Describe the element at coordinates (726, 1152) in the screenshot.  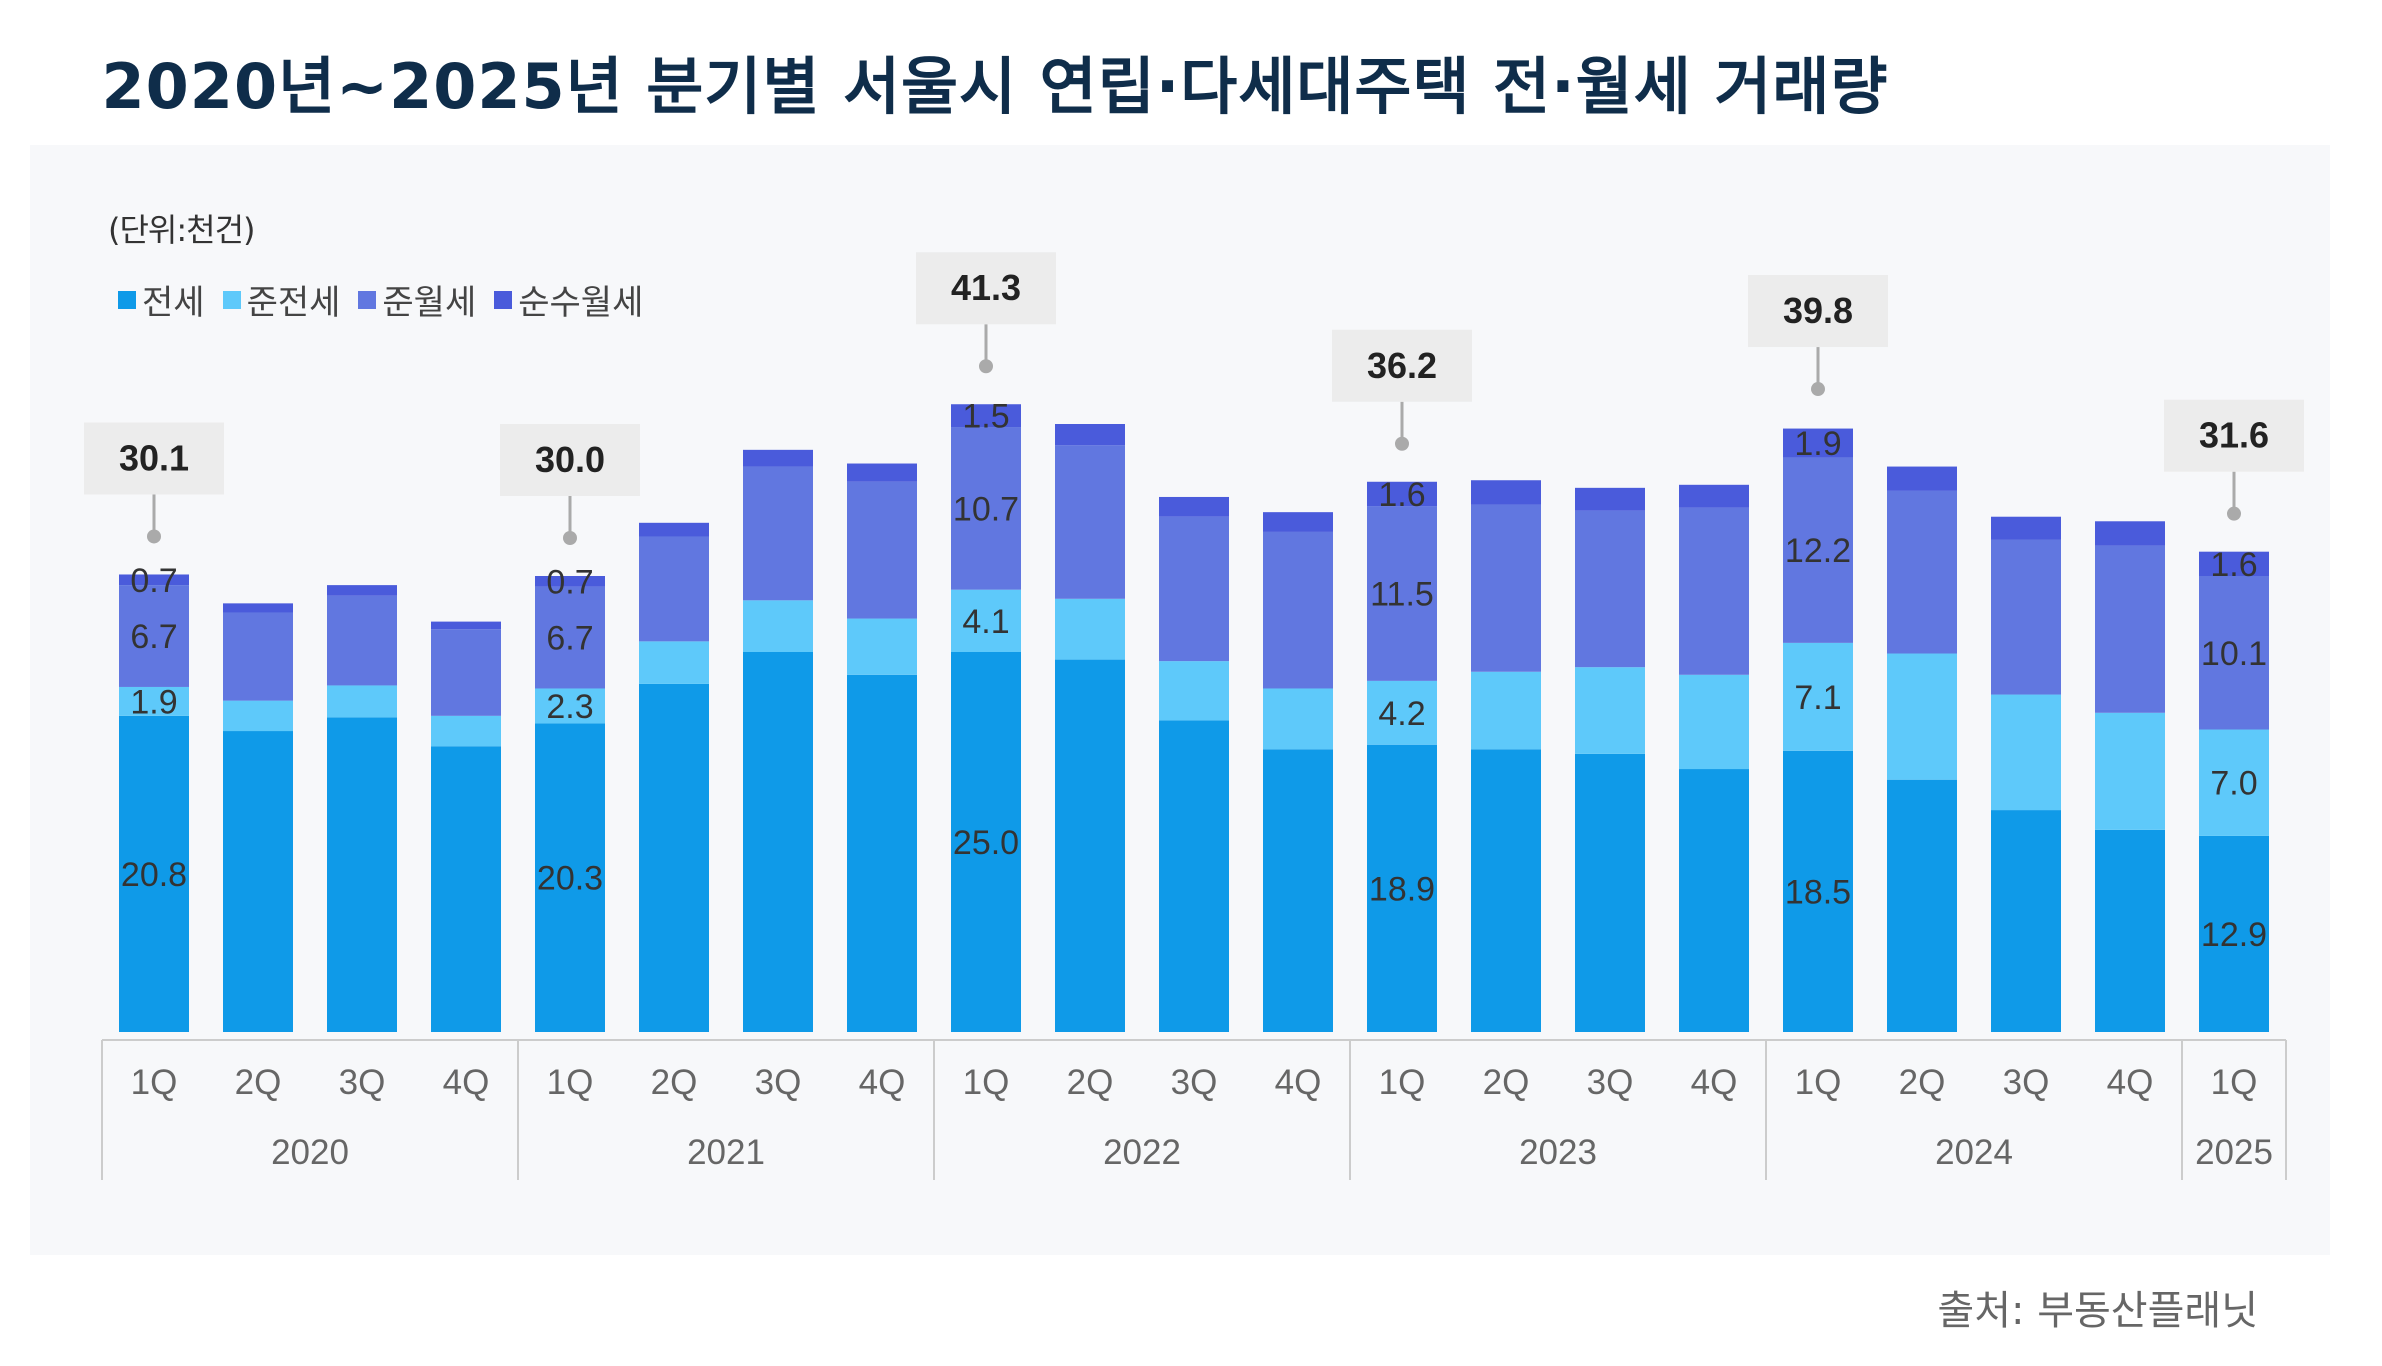
I see `year-label-2021: 2021` at that location.